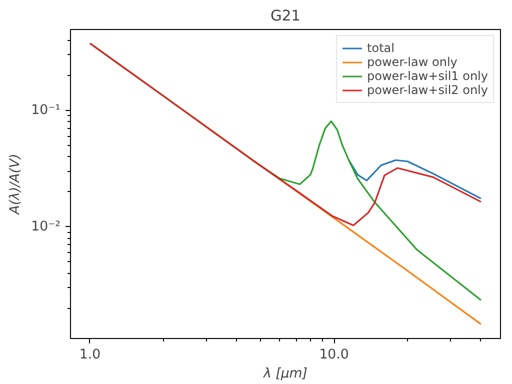 This screenshot has width=512, height=384. What do you see at coordinates (16, 185) in the screenshot?
I see `y-axis-title: A(λ)/A(V)` at bounding box center [16, 185].